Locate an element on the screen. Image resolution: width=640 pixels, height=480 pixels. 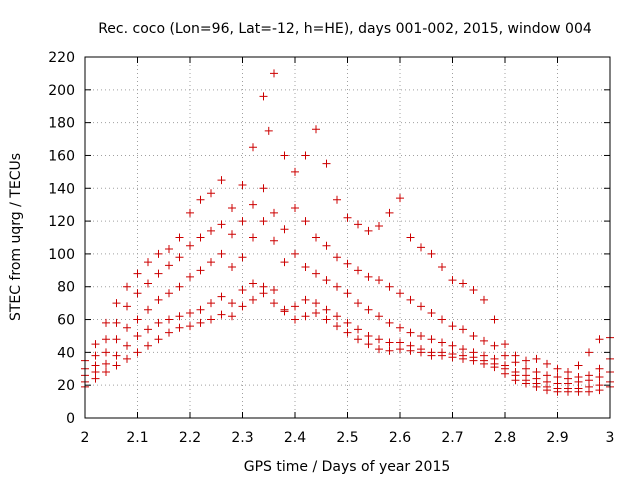
y-tick-label: 100 is located at coordinates (61, 255).